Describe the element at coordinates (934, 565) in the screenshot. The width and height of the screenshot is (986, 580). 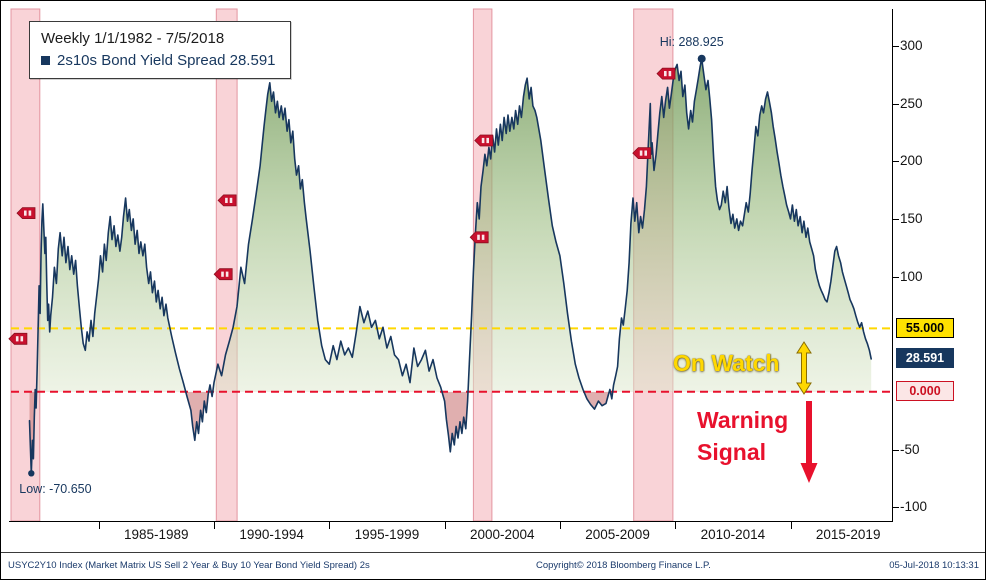
I see `footer-timestamp: 05-Jul-2018 10:13:31` at that location.